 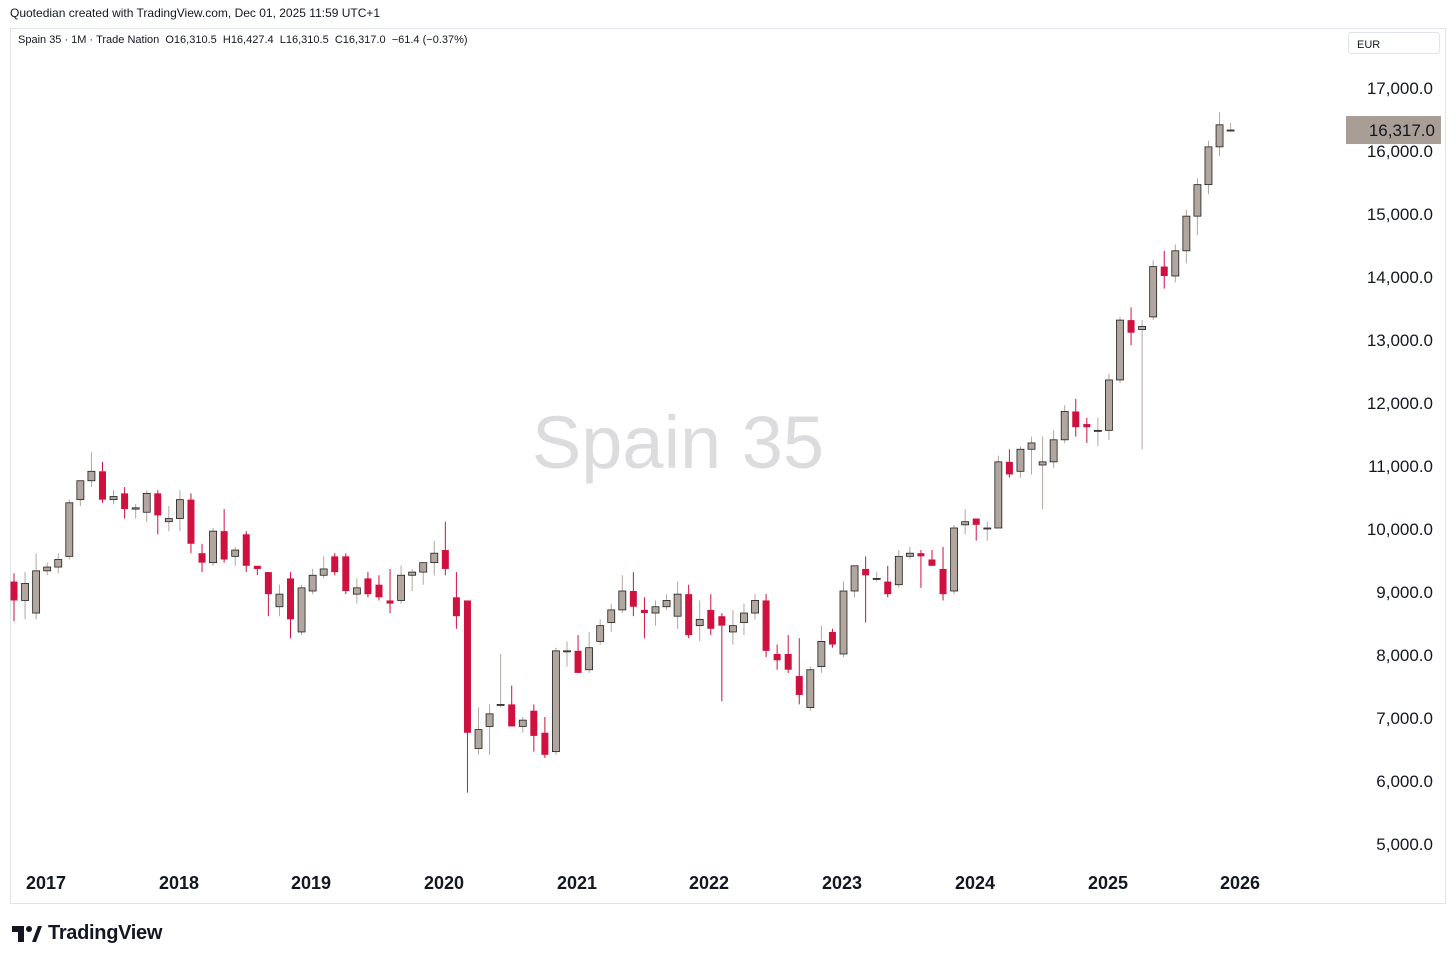 I want to click on legend-source: Trade Nation, so click(x=128, y=40).